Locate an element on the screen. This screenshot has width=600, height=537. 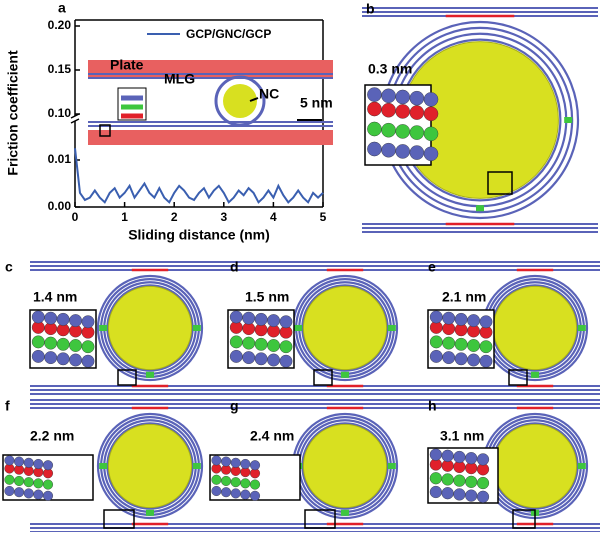
distance-label: 1.5 nm is located at coordinates (267, 297).